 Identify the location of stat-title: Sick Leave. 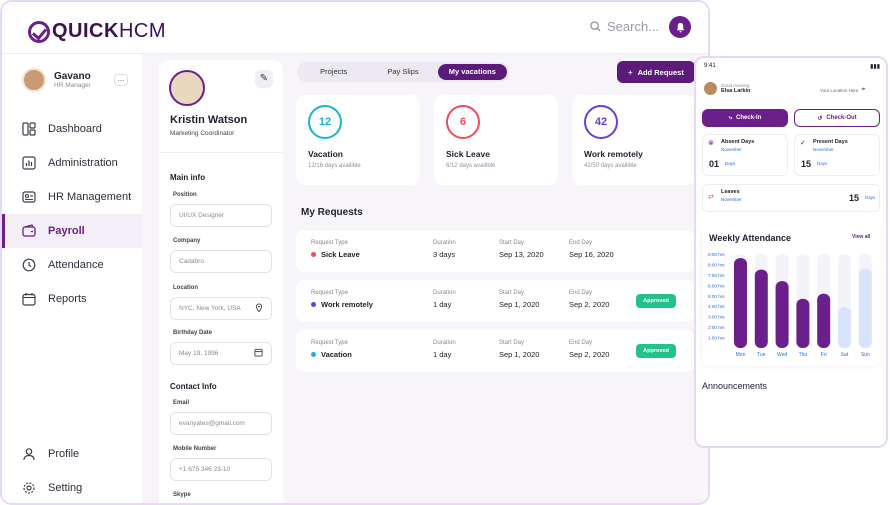
(468, 154).